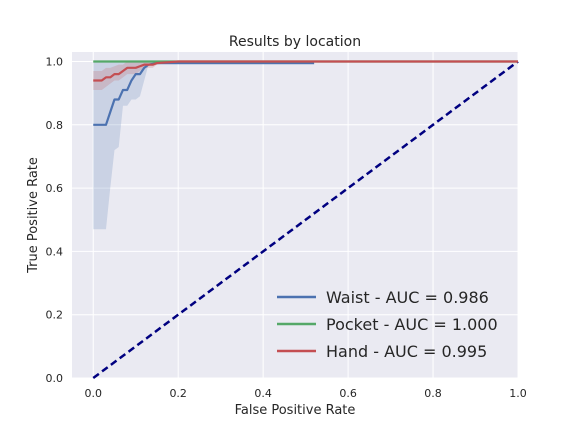 Image resolution: width=576 pixels, height=432 pixels. I want to click on chart-title: Results by location, so click(295, 42).